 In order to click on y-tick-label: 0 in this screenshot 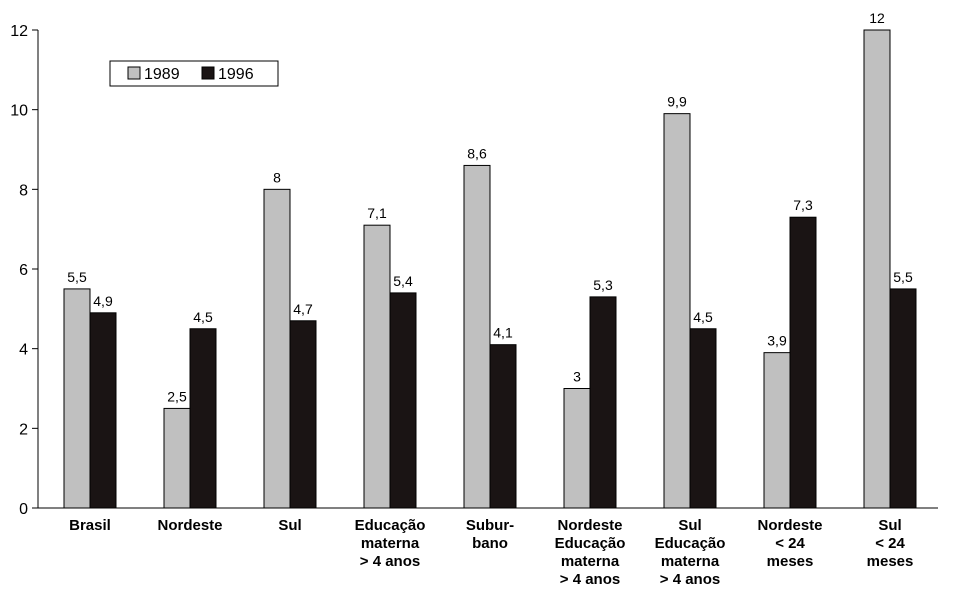, I will do `click(23, 509)`.